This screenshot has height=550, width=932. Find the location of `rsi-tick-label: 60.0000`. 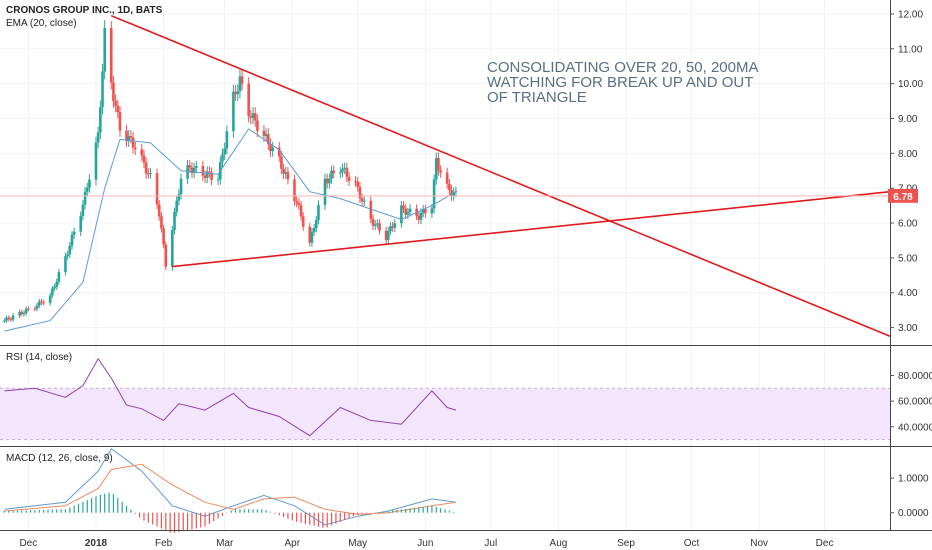

rsi-tick-label: 60.0000 is located at coordinates (915, 402).